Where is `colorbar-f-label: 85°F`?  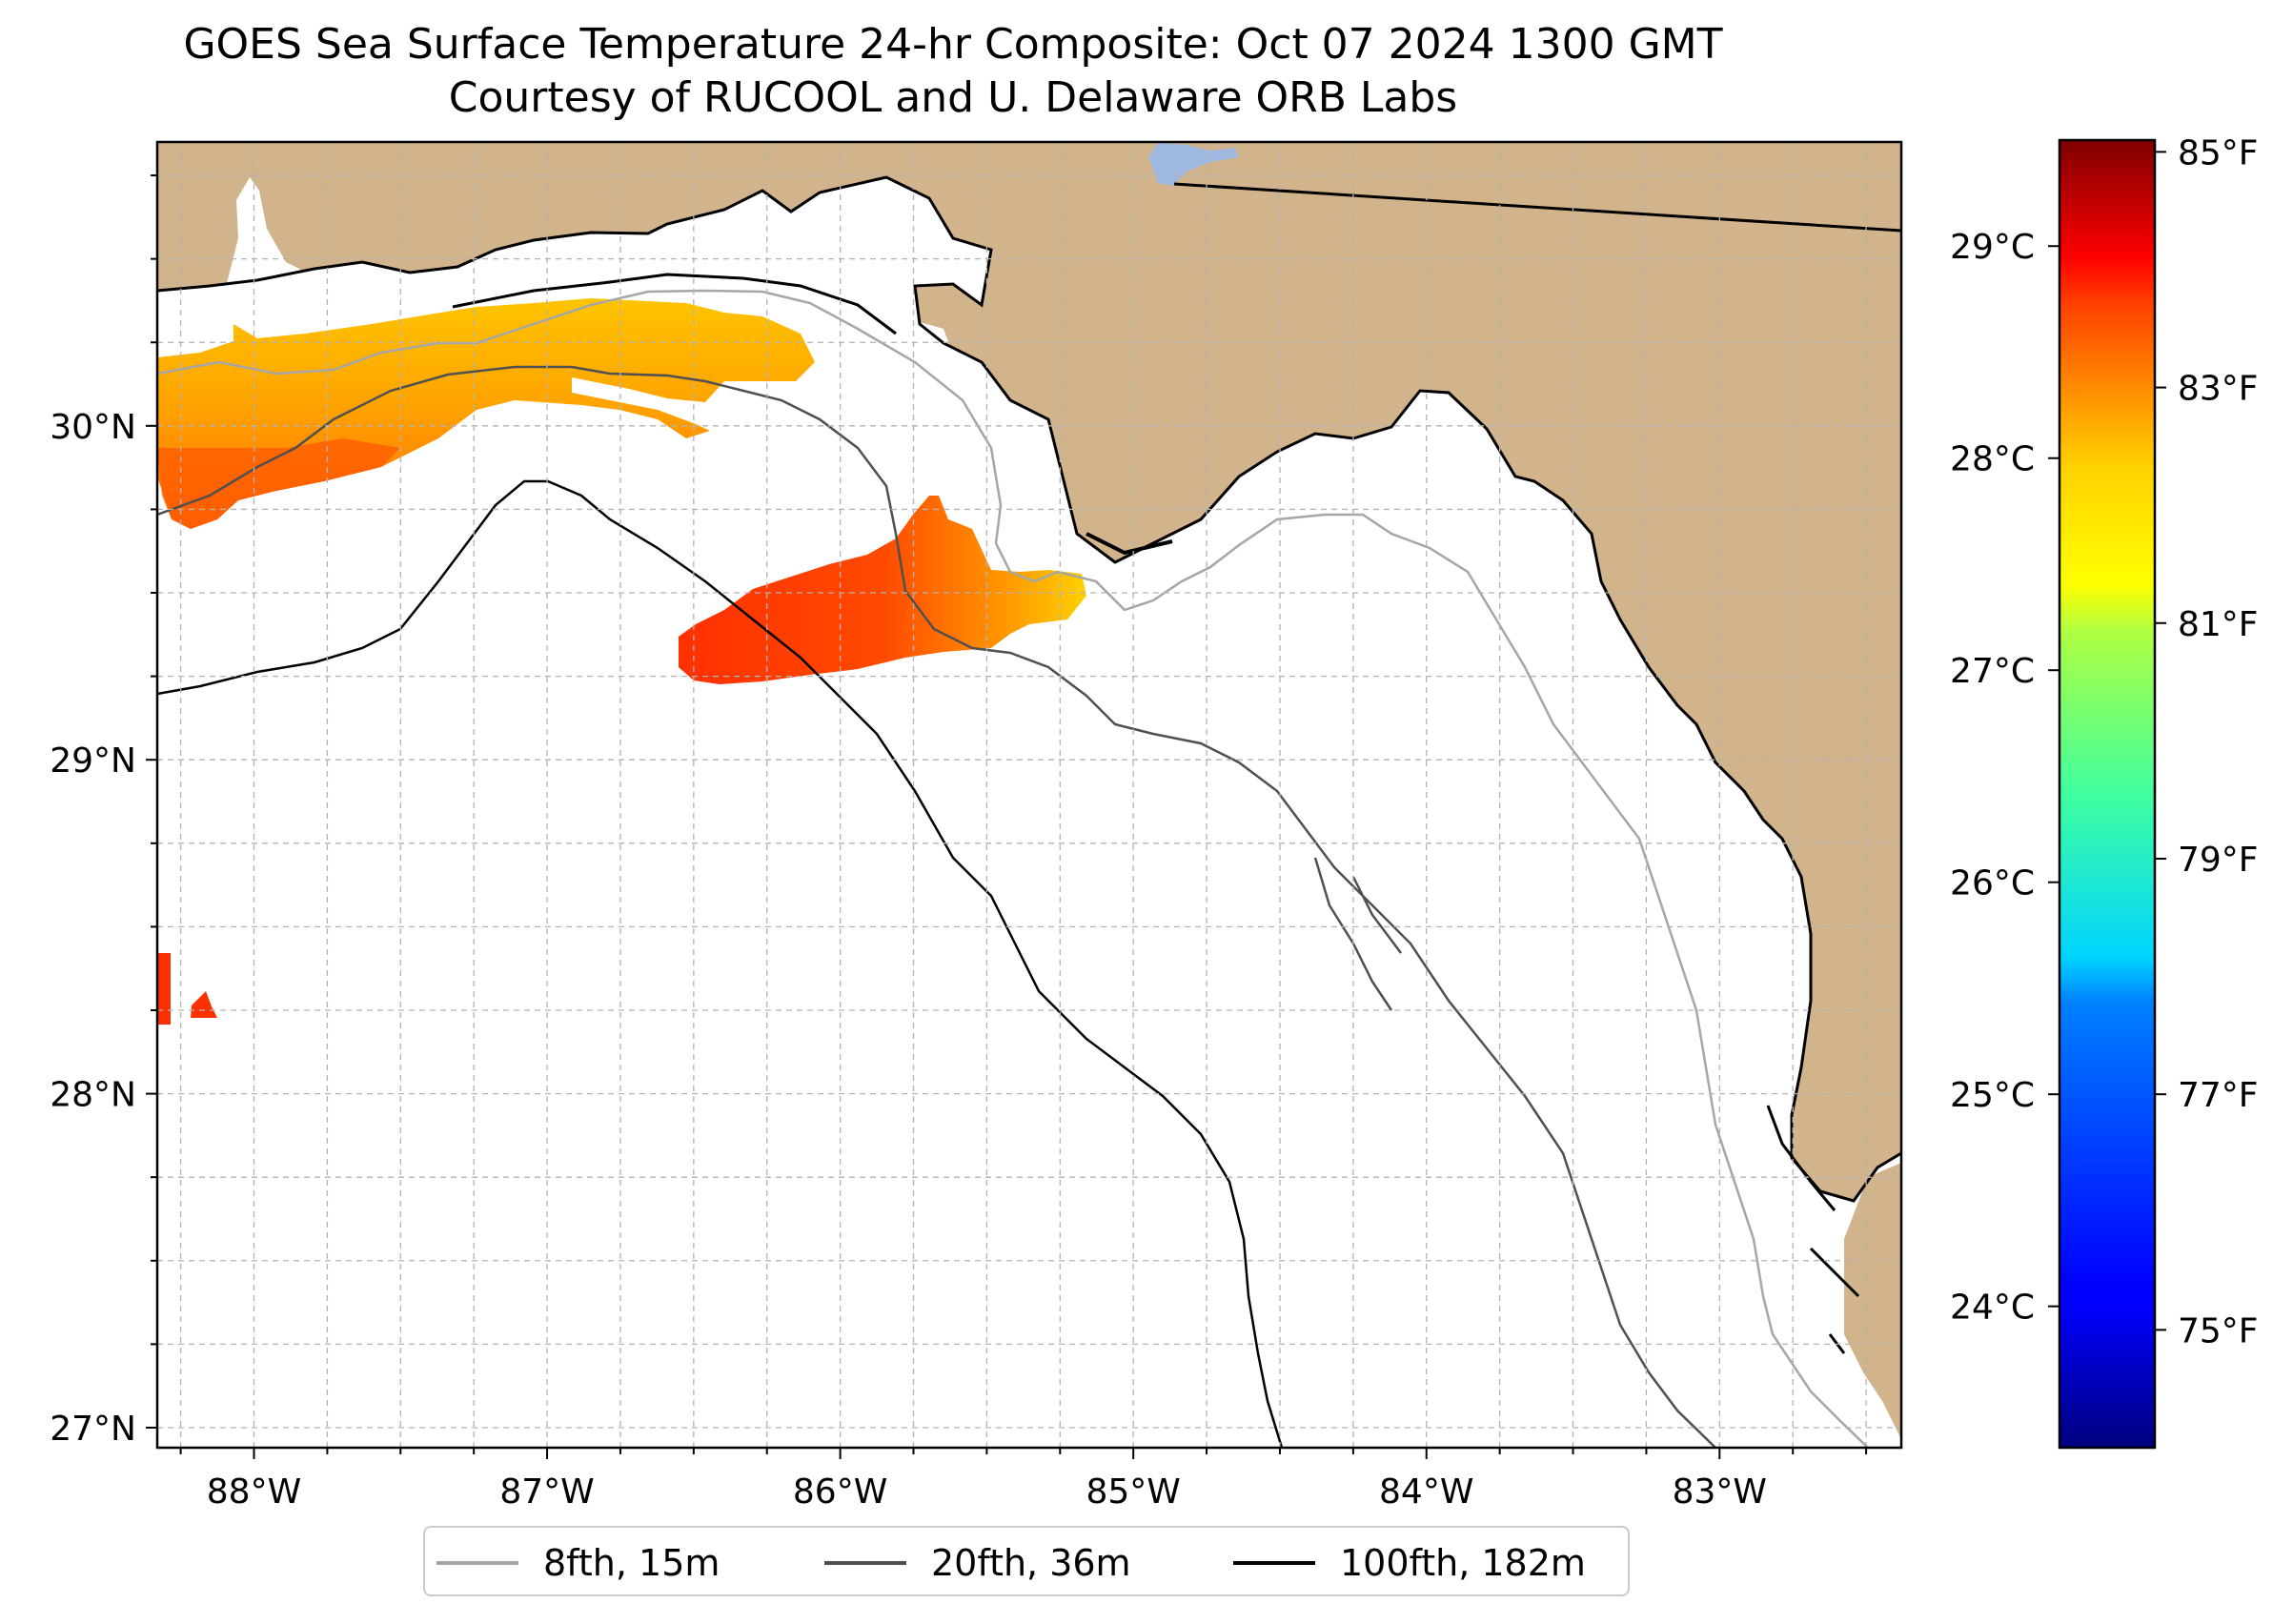
colorbar-f-label: 85°F is located at coordinates (2218, 153).